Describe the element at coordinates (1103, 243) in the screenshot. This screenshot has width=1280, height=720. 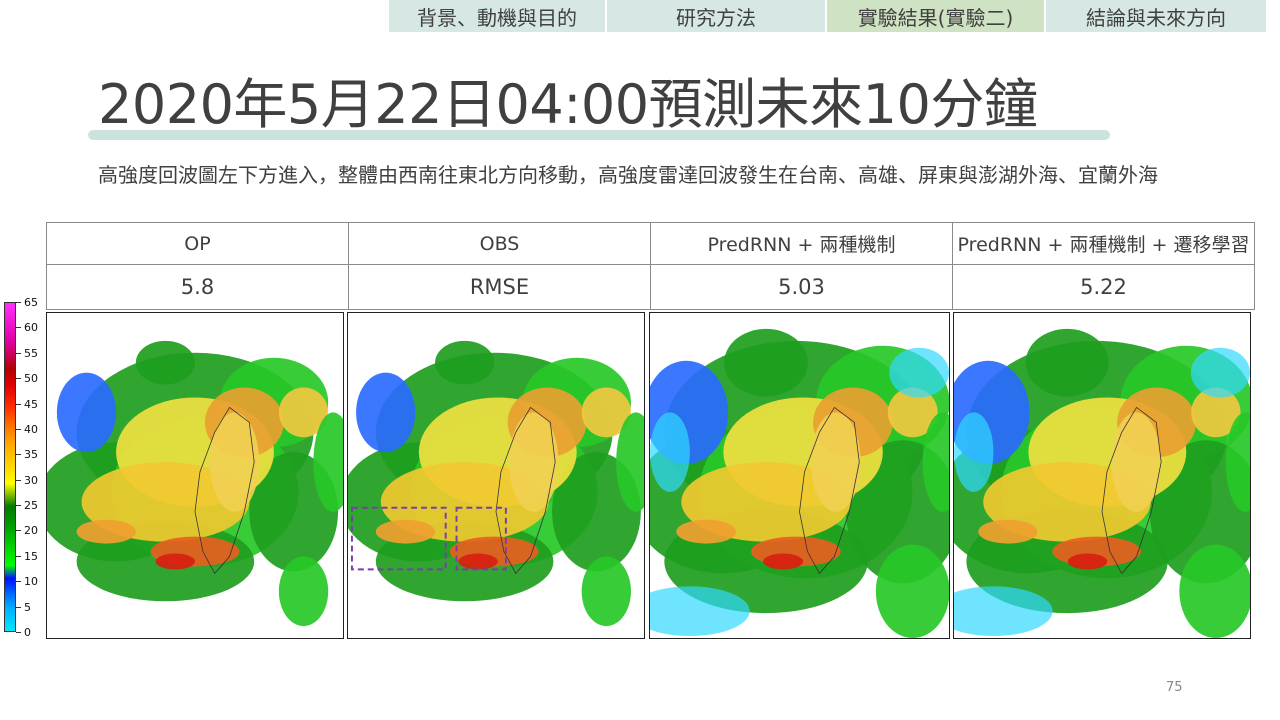
I see `header-cell-predrnn-transfer: PredRNN + 兩種機制 + 遷移學習` at that location.